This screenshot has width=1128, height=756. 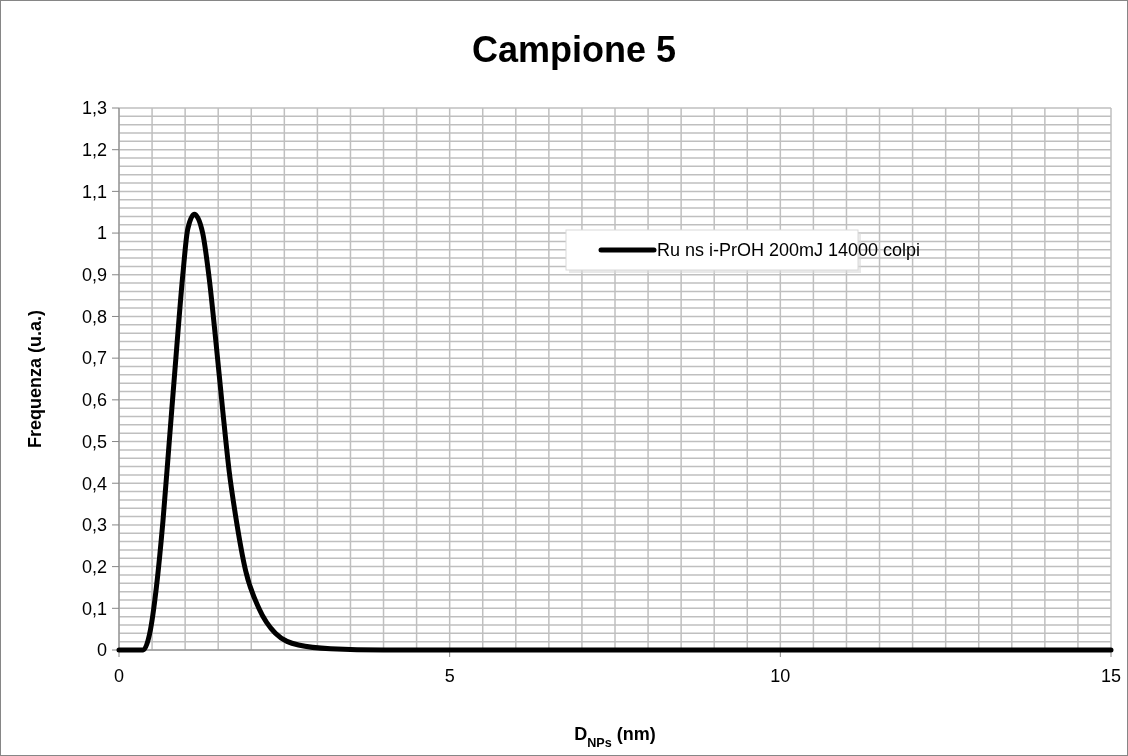 I want to click on y-tick-label: 0,5, so click(x=94, y=441).